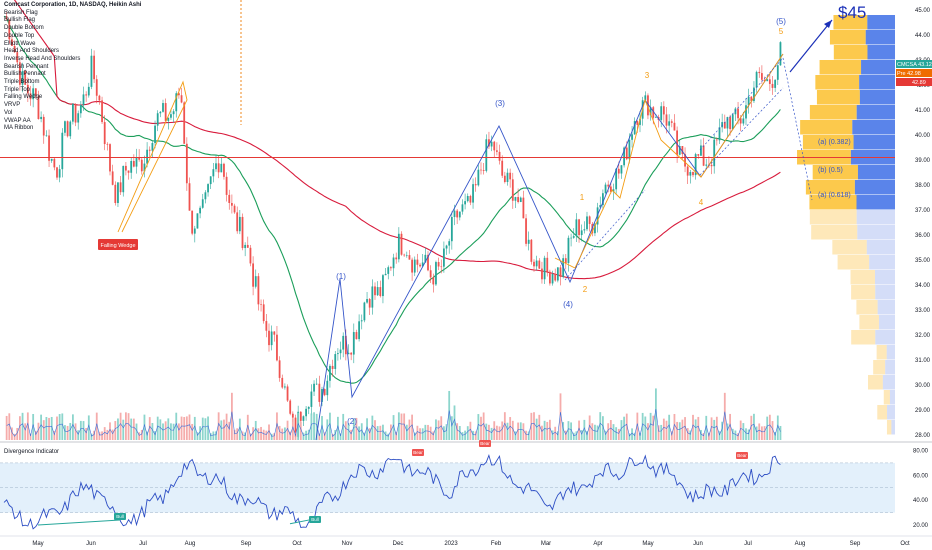 The image size is (932, 550). I want to click on elliott-wave-label: (1), so click(341, 276).